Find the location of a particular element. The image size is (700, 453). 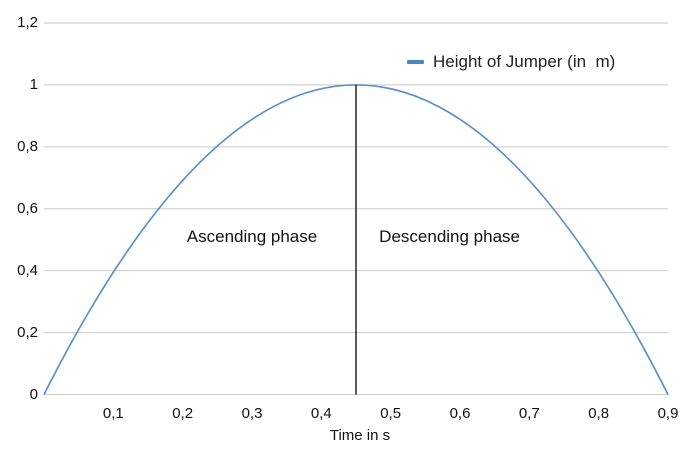

x-tick-label: 0,7 is located at coordinates (529, 413).